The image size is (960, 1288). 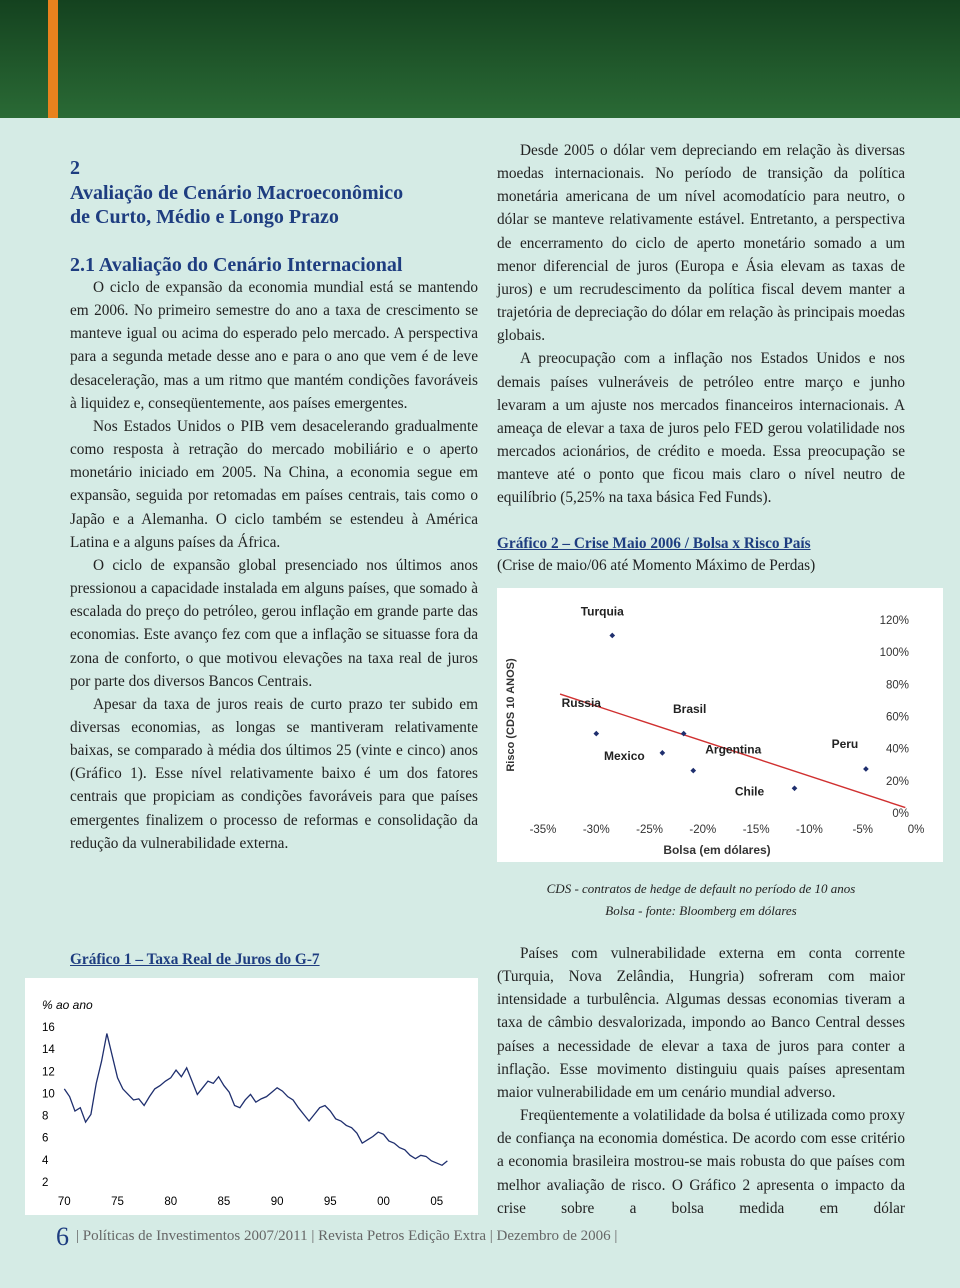 I want to click on y-tick-label: 8, so click(x=45, y=1117).